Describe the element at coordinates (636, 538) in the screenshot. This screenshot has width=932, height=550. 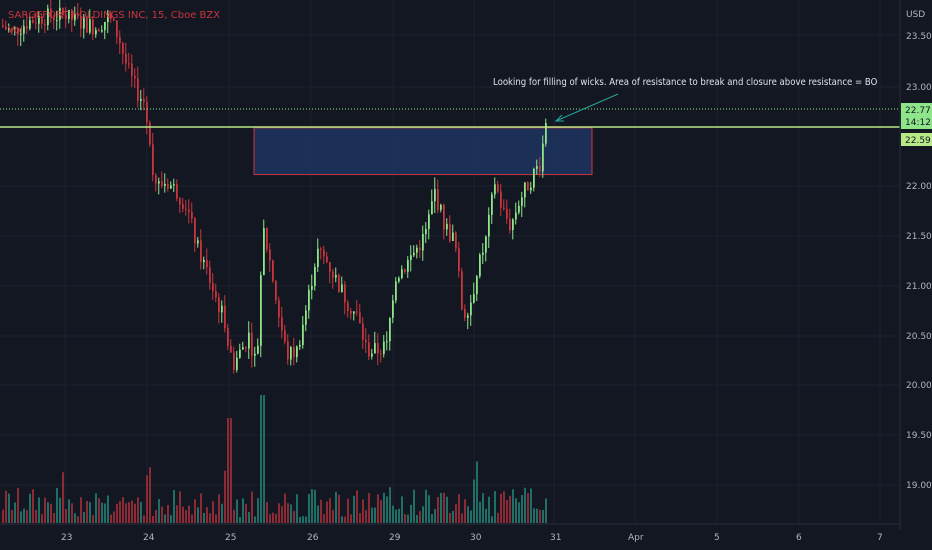
I see `x-tick-label: Apr` at that location.